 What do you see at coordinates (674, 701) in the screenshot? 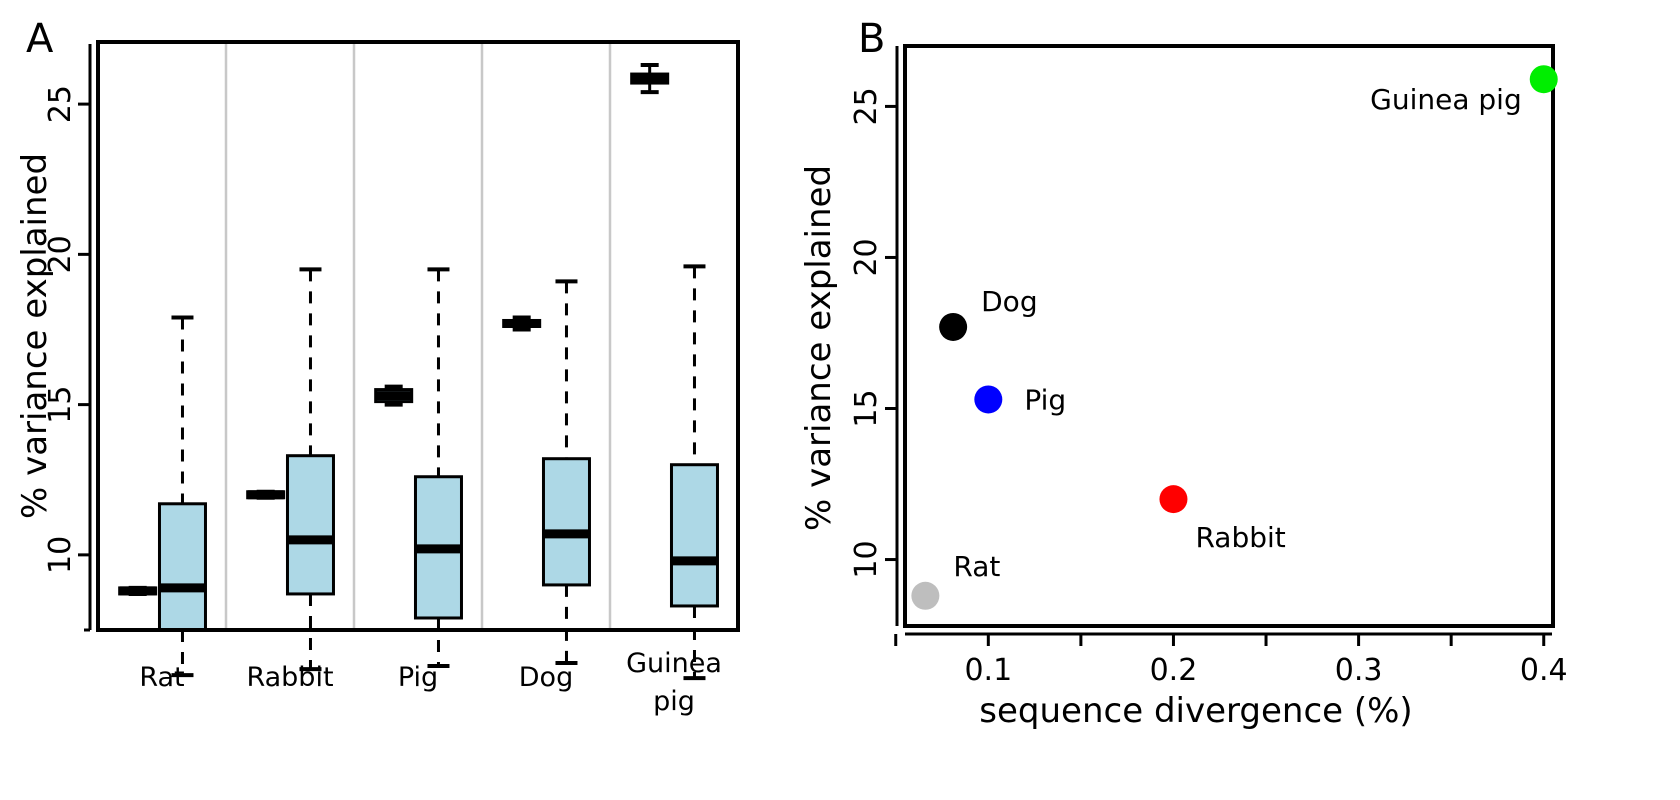
I see `category-label-line: pig` at bounding box center [674, 701].